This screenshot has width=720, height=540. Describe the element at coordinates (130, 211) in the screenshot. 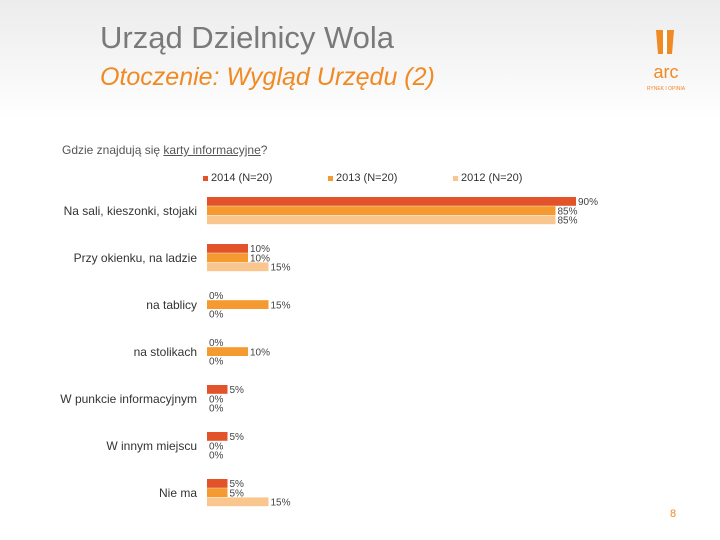

I see `category-label: Na sali, kieszonki, stojaki` at that location.